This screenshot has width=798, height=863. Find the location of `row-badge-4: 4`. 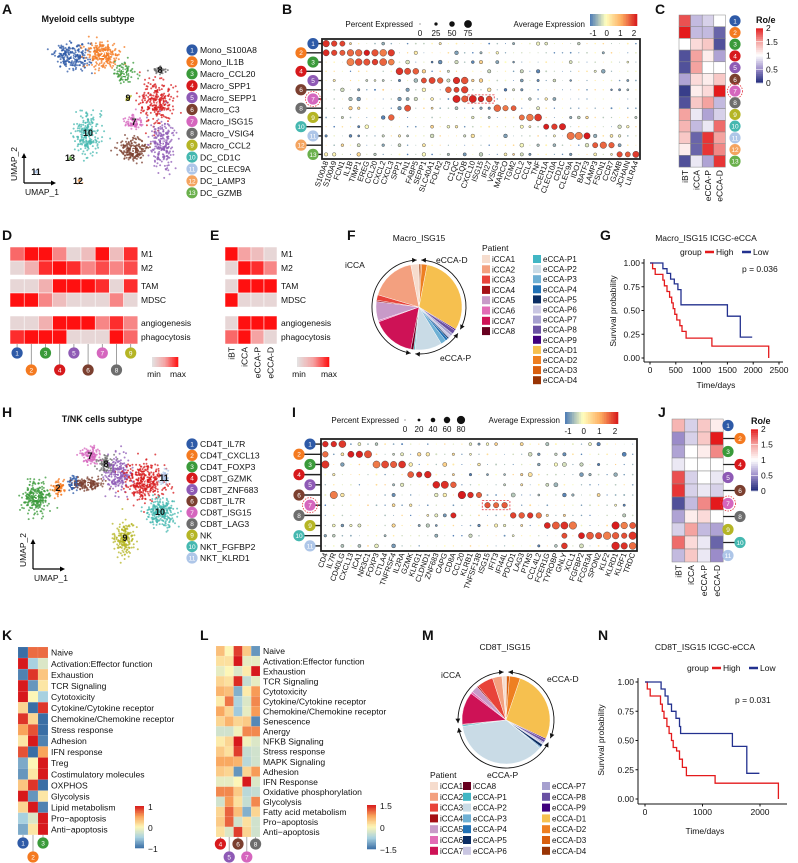

row-badge-4: 4 is located at coordinates (735, 56).